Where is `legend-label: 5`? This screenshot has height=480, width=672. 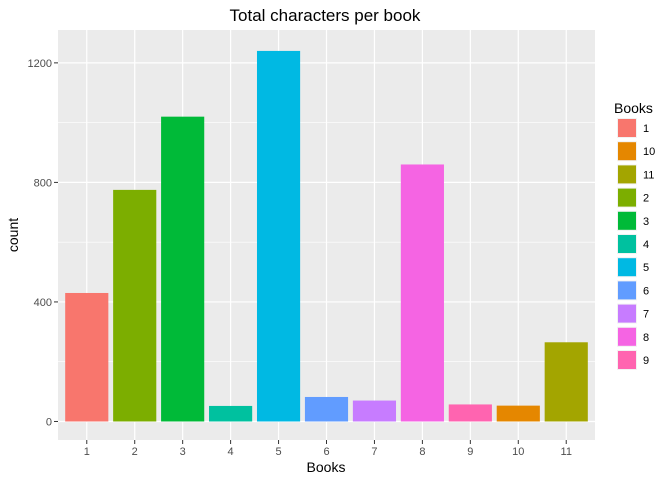 legend-label: 5 is located at coordinates (646, 268).